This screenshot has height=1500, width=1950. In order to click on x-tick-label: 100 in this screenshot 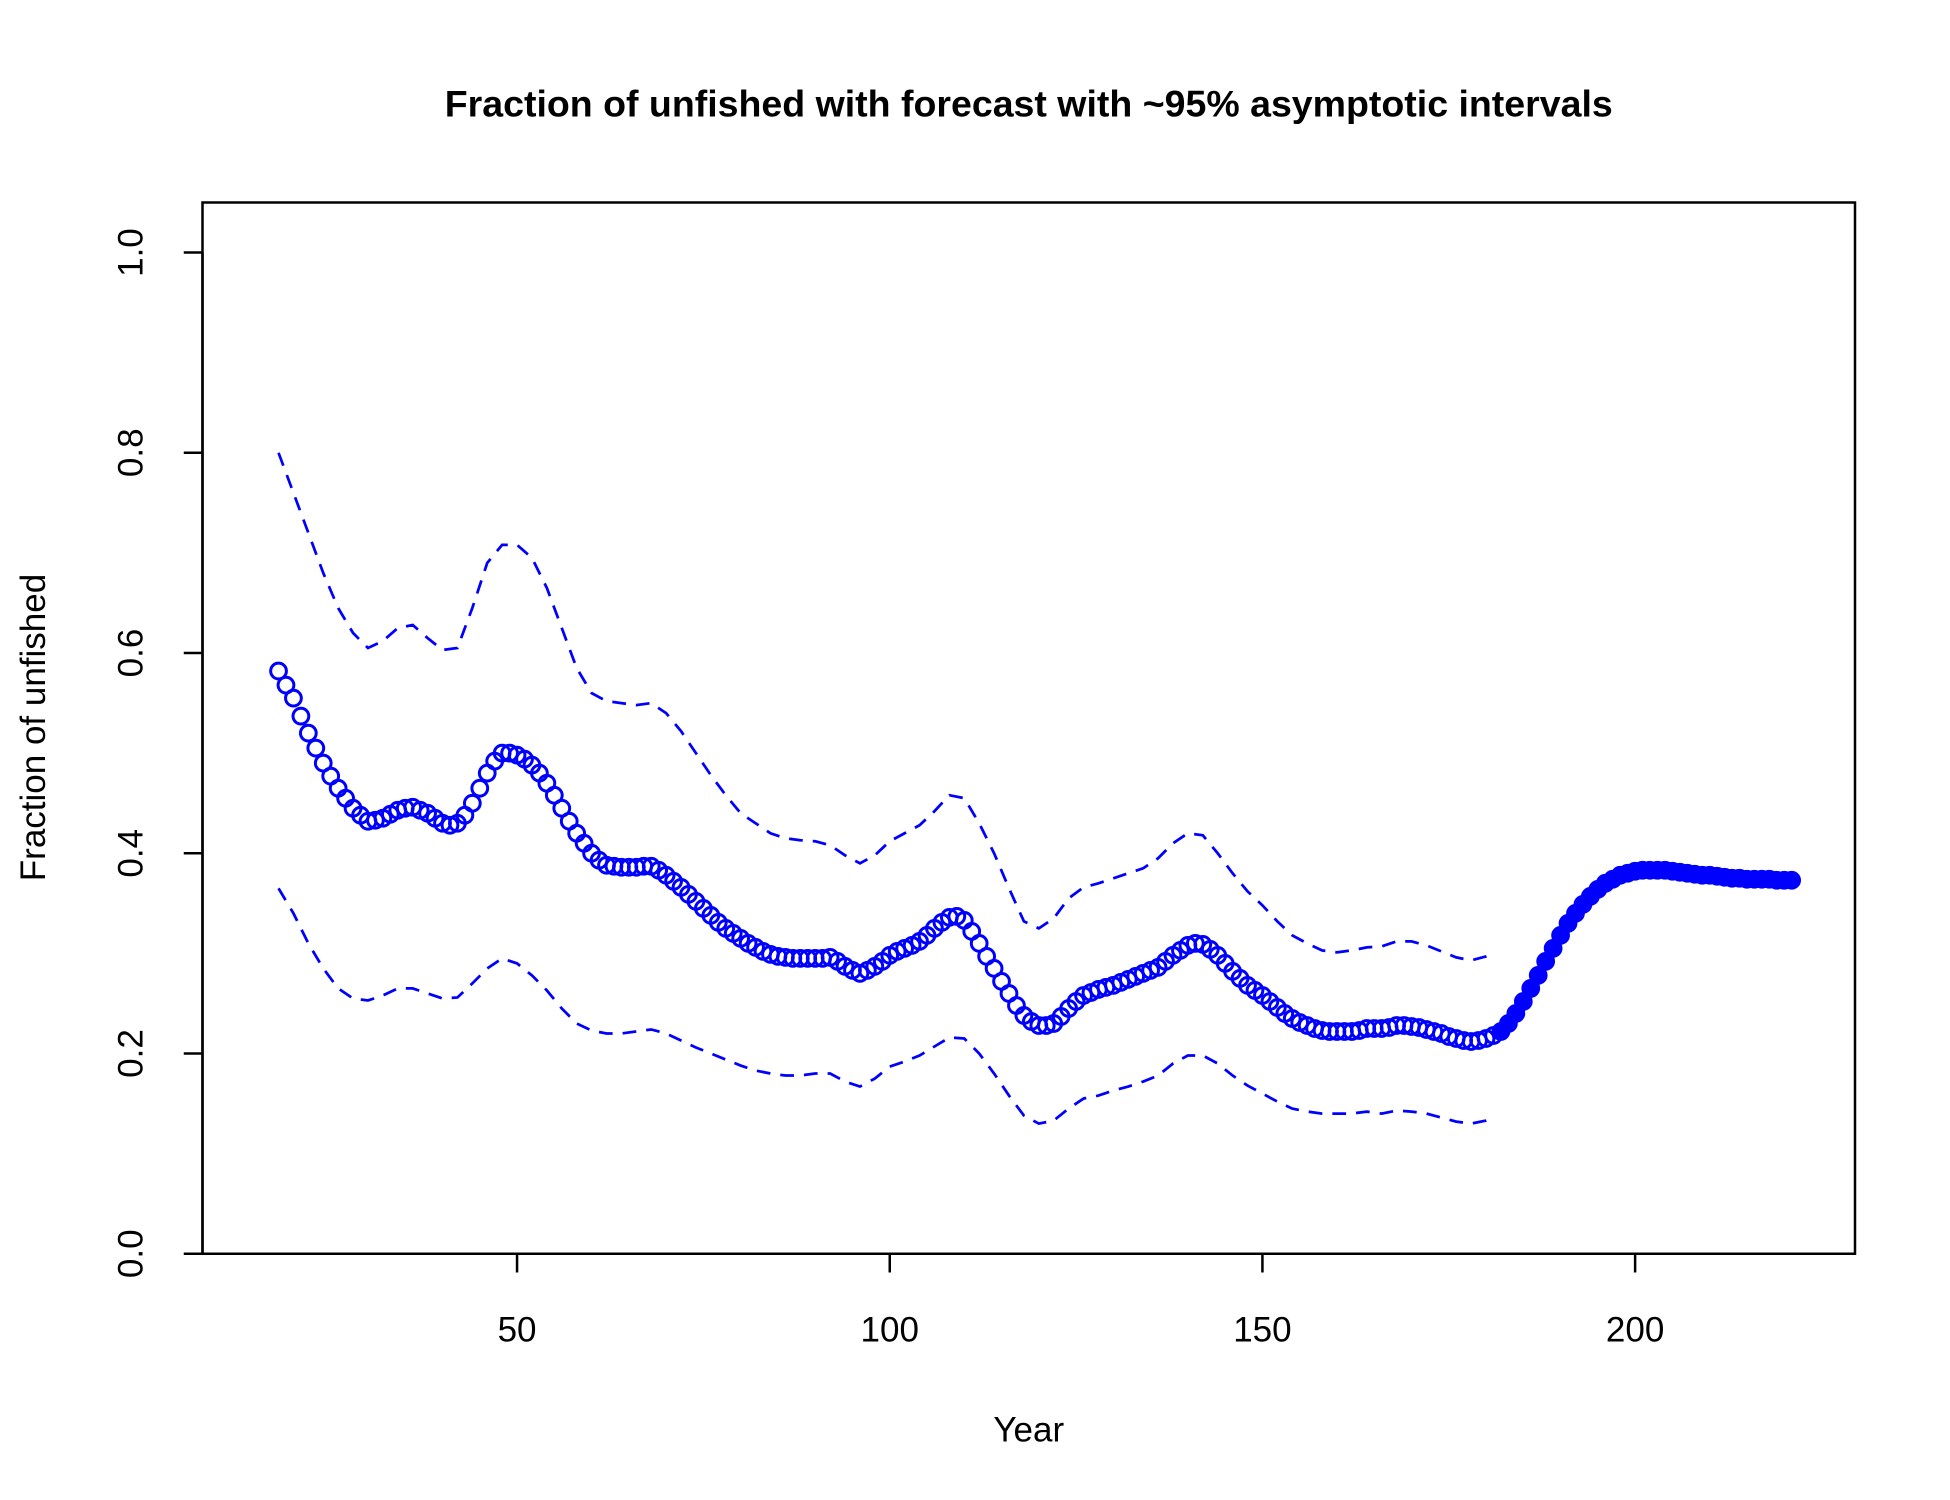, I will do `click(890, 1329)`.